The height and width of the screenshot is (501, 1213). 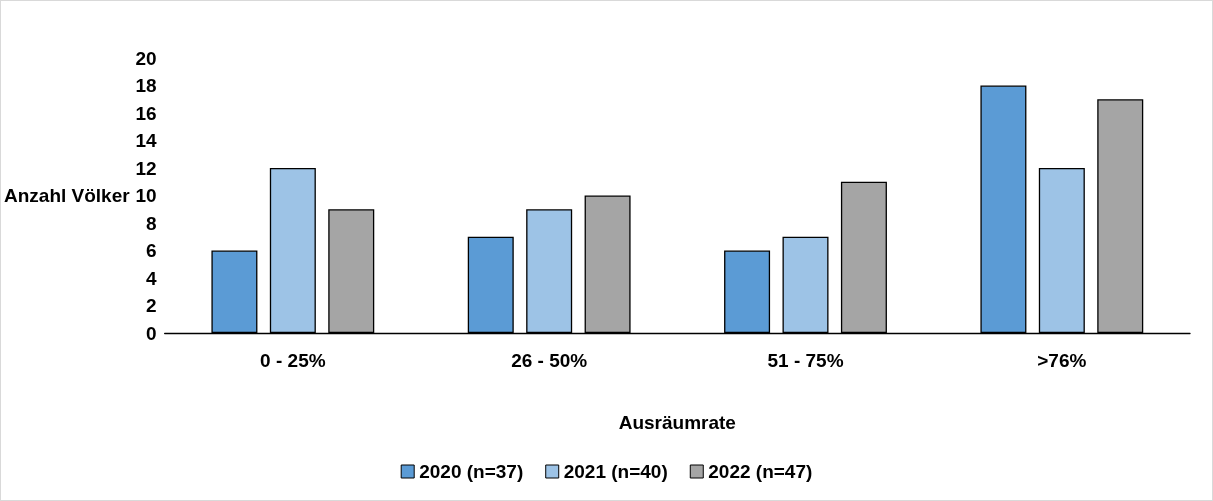 What do you see at coordinates (146, 58) in the screenshot?
I see `y-tick-label: 20` at bounding box center [146, 58].